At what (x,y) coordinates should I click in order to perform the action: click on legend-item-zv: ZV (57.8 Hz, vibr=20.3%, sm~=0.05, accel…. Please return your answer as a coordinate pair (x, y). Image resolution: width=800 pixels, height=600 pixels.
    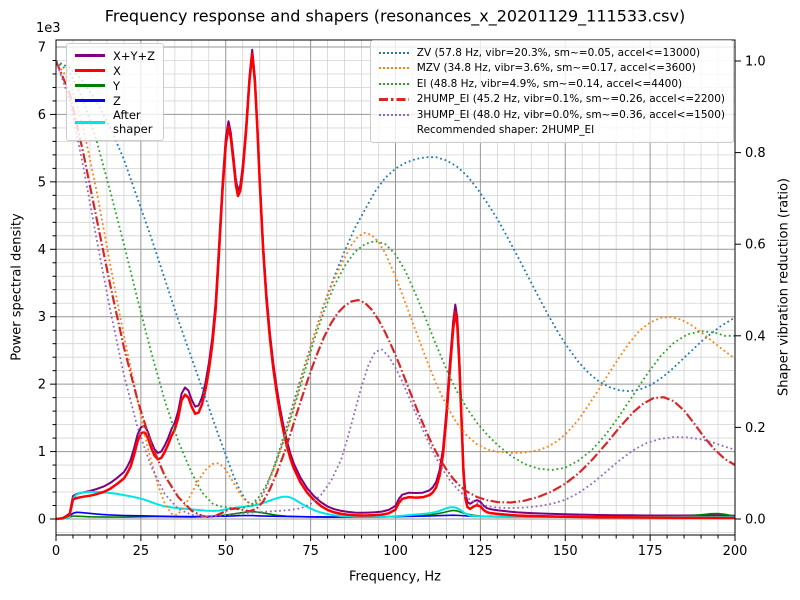
    Looking at the image, I should click on (551, 53).